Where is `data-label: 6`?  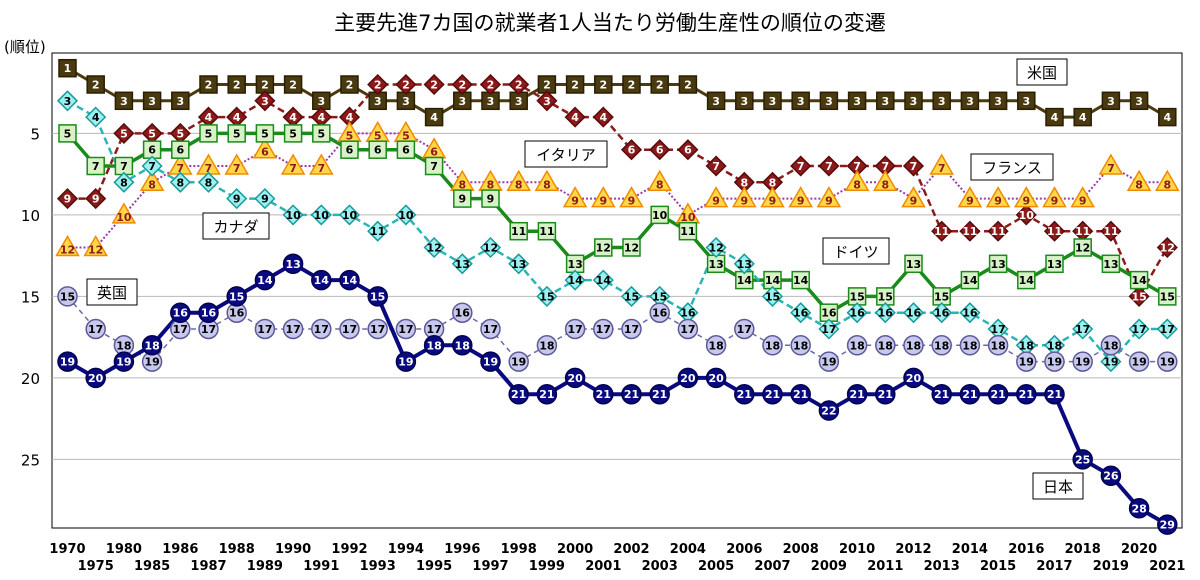 data-label: 6 is located at coordinates (660, 150).